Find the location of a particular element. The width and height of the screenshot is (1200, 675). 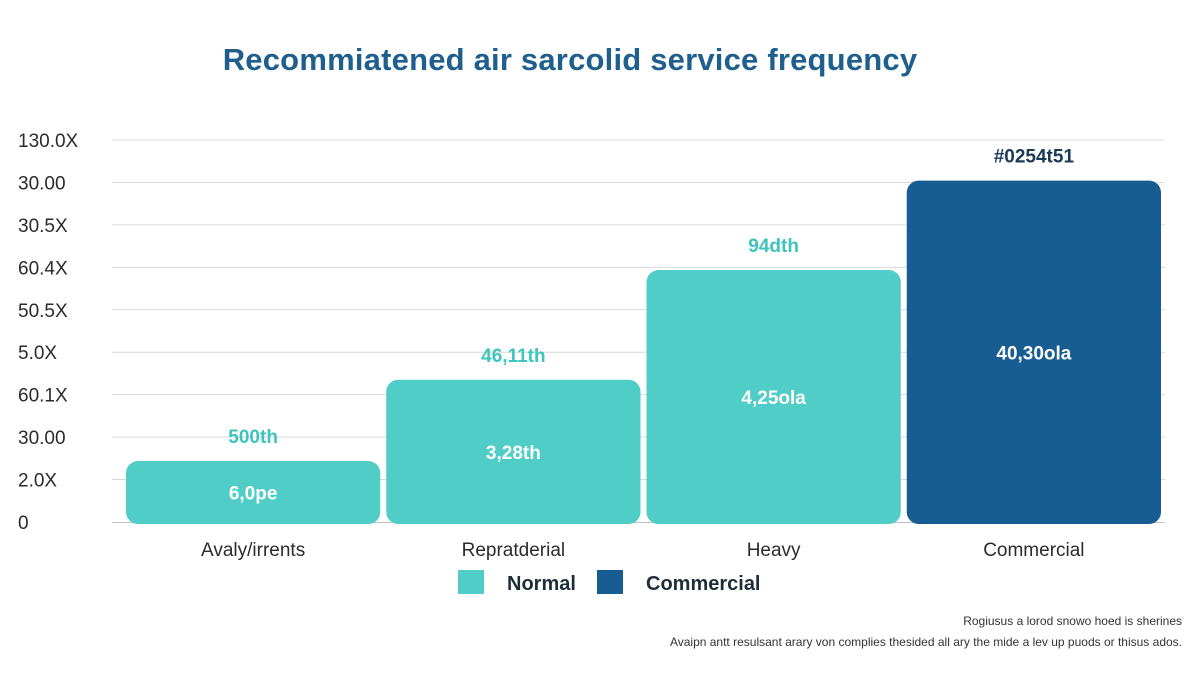

x-category-label: Avaly/irrents is located at coordinates (253, 550).